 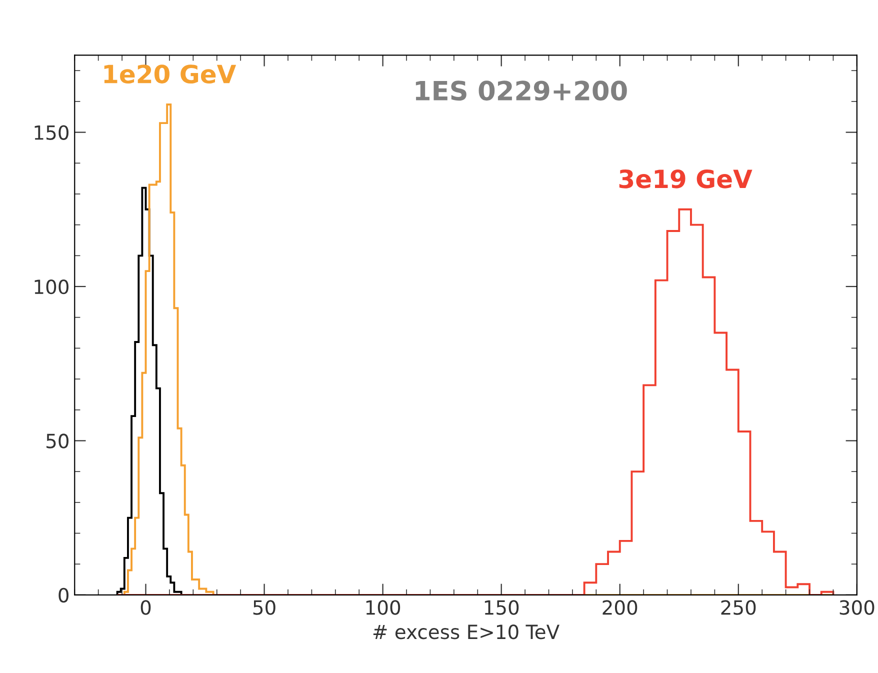 What do you see at coordinates (521, 90) in the screenshot?
I see `text: 1ES 0229+200` at bounding box center [521, 90].